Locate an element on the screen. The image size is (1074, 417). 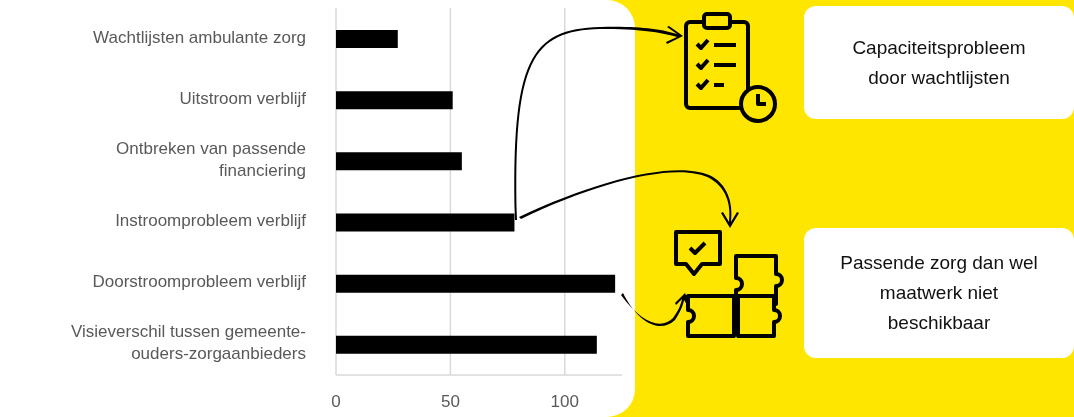
x-tick-label: 50 is located at coordinates (450, 402).